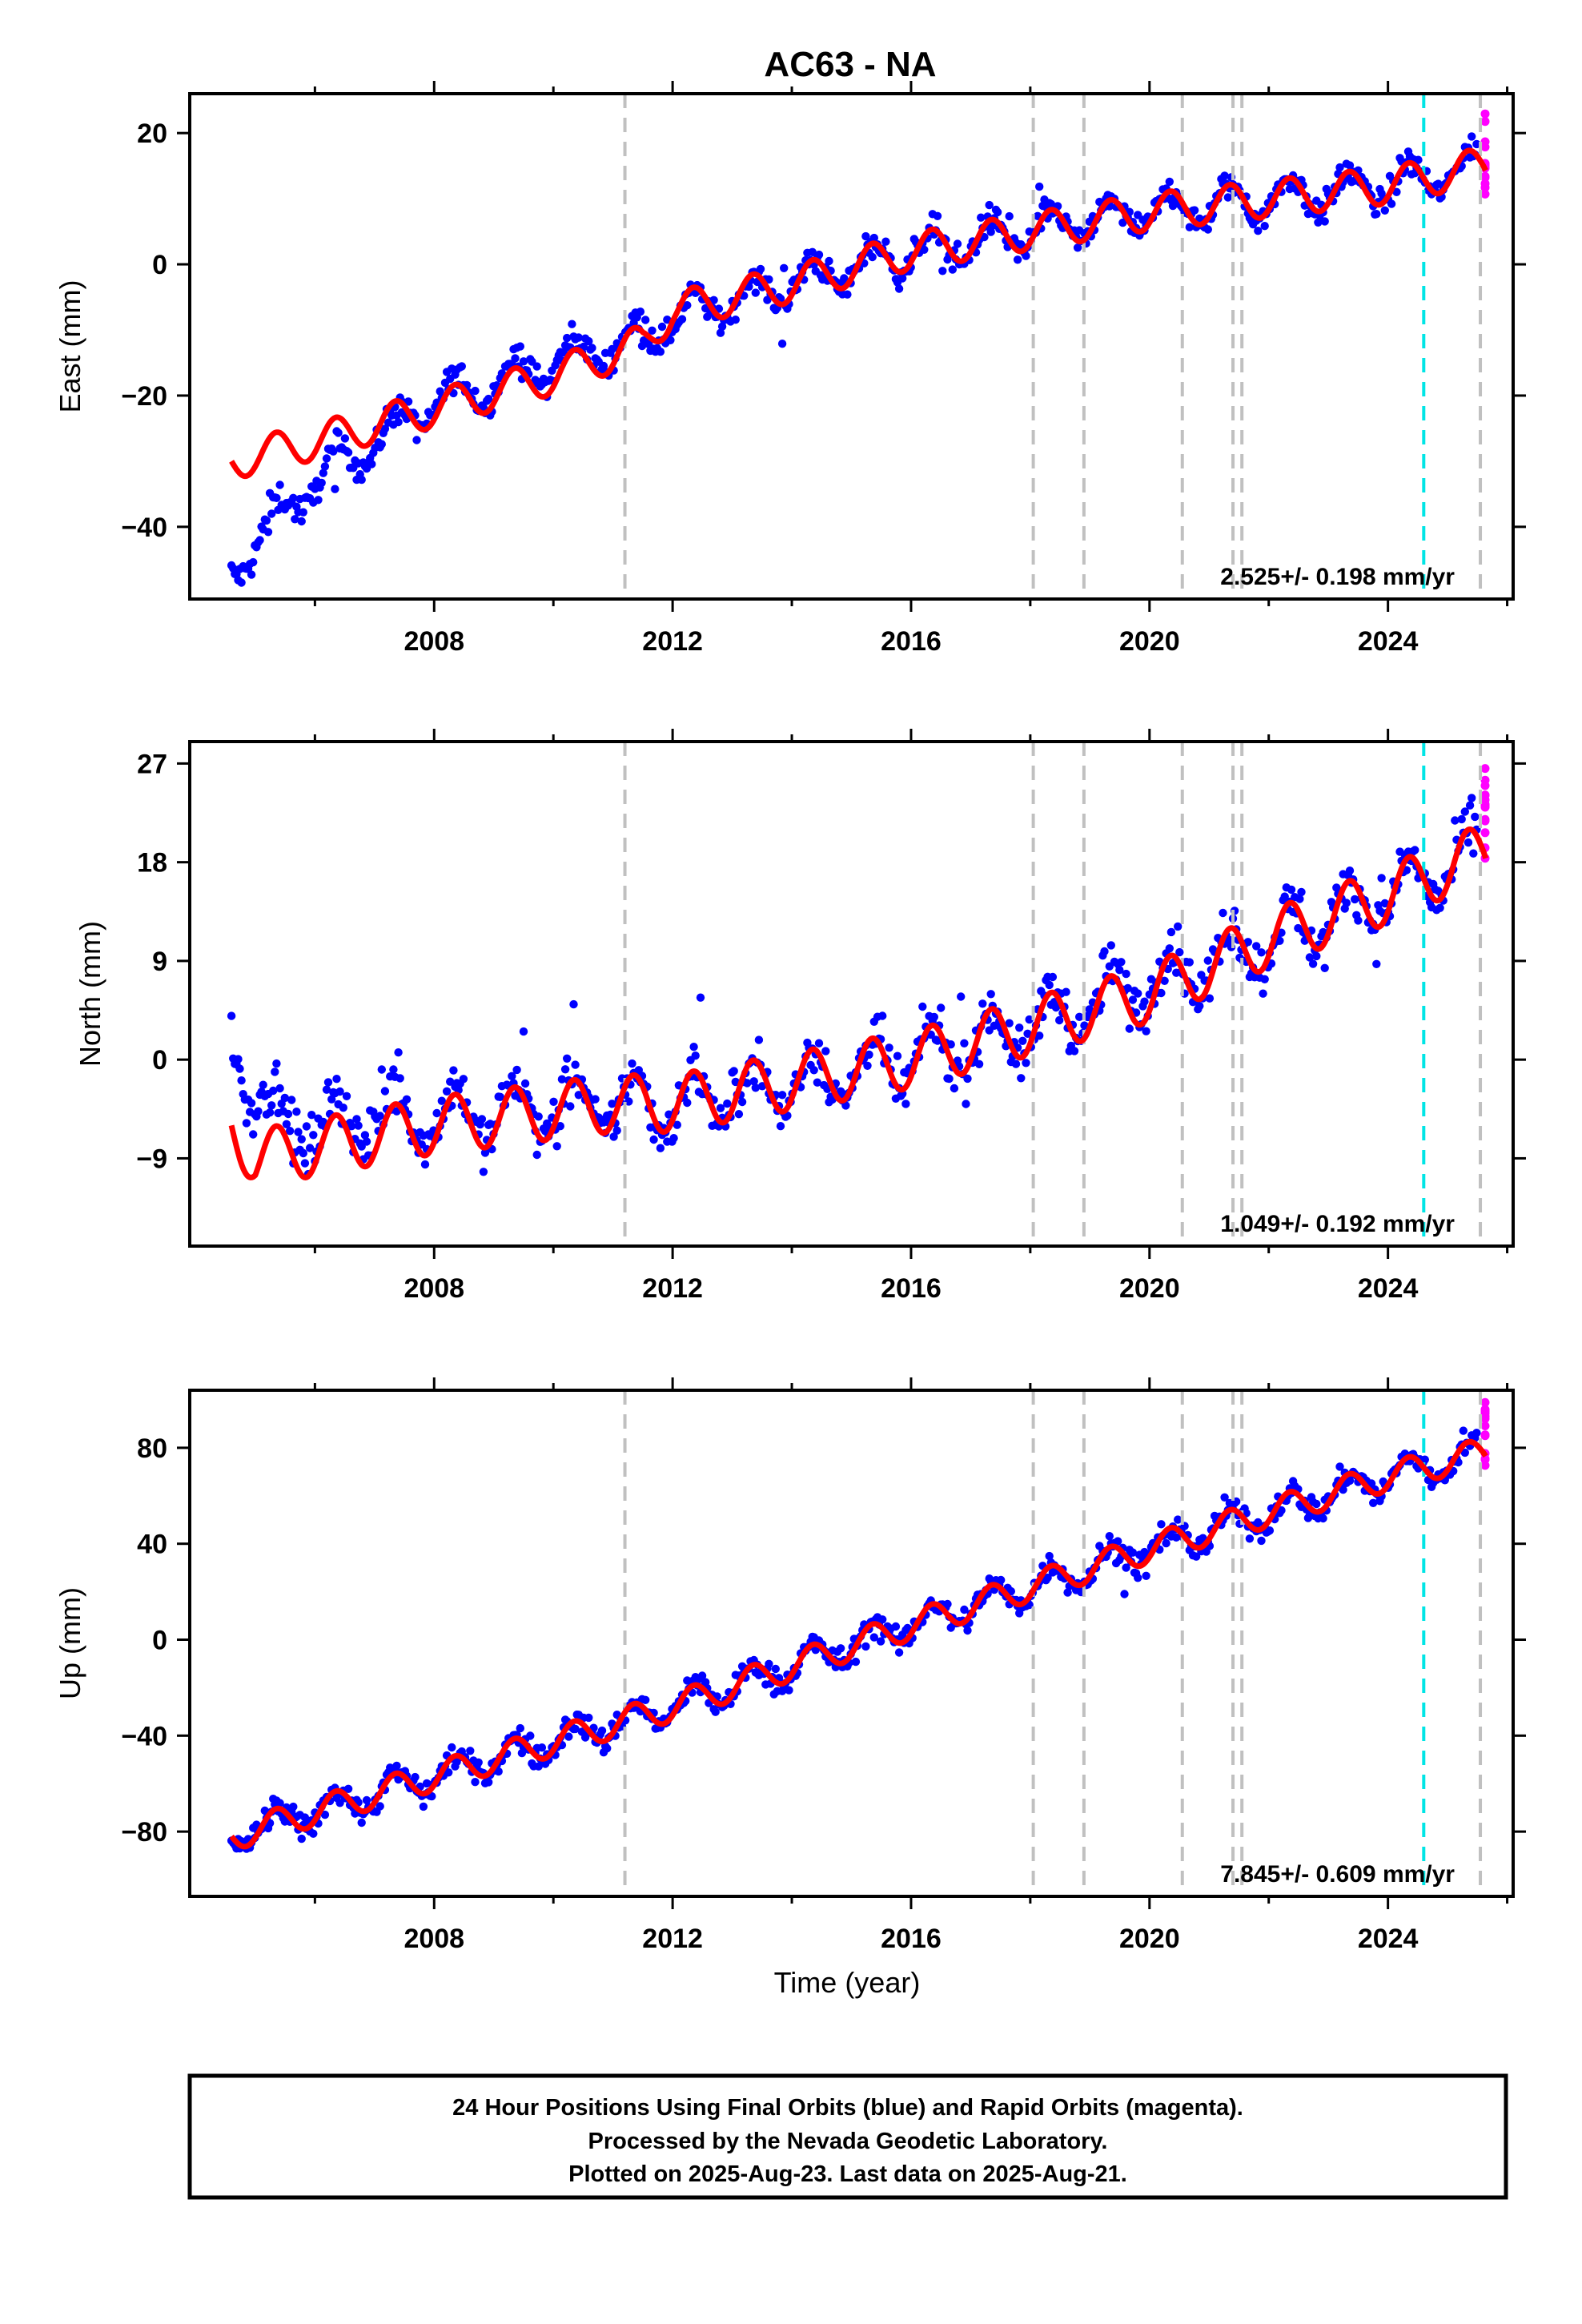  Describe the element at coordinates (1388, 641) in the screenshot. I see `east-x-tick-label: 2024` at that location.